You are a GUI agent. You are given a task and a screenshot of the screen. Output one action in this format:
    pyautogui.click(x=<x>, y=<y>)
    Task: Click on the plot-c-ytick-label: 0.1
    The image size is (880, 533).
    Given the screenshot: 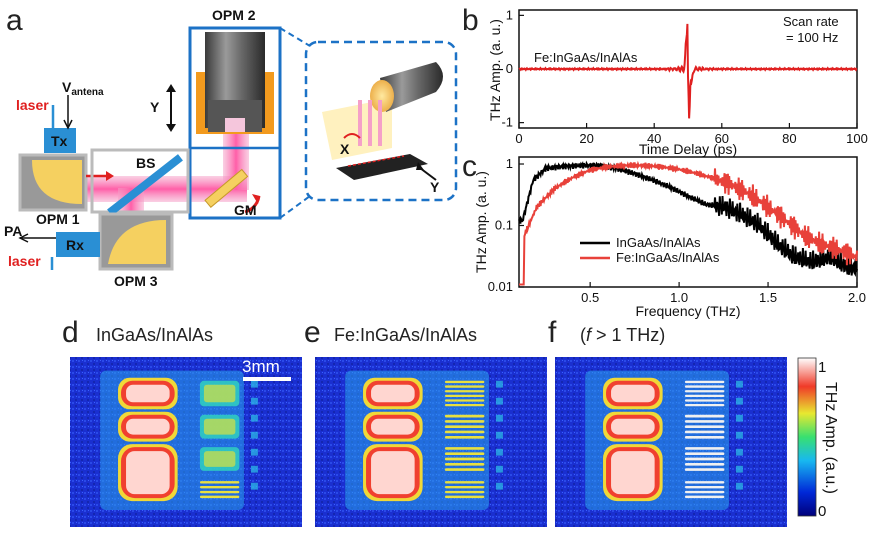 What is the action you would take?
    pyautogui.click(x=504, y=225)
    